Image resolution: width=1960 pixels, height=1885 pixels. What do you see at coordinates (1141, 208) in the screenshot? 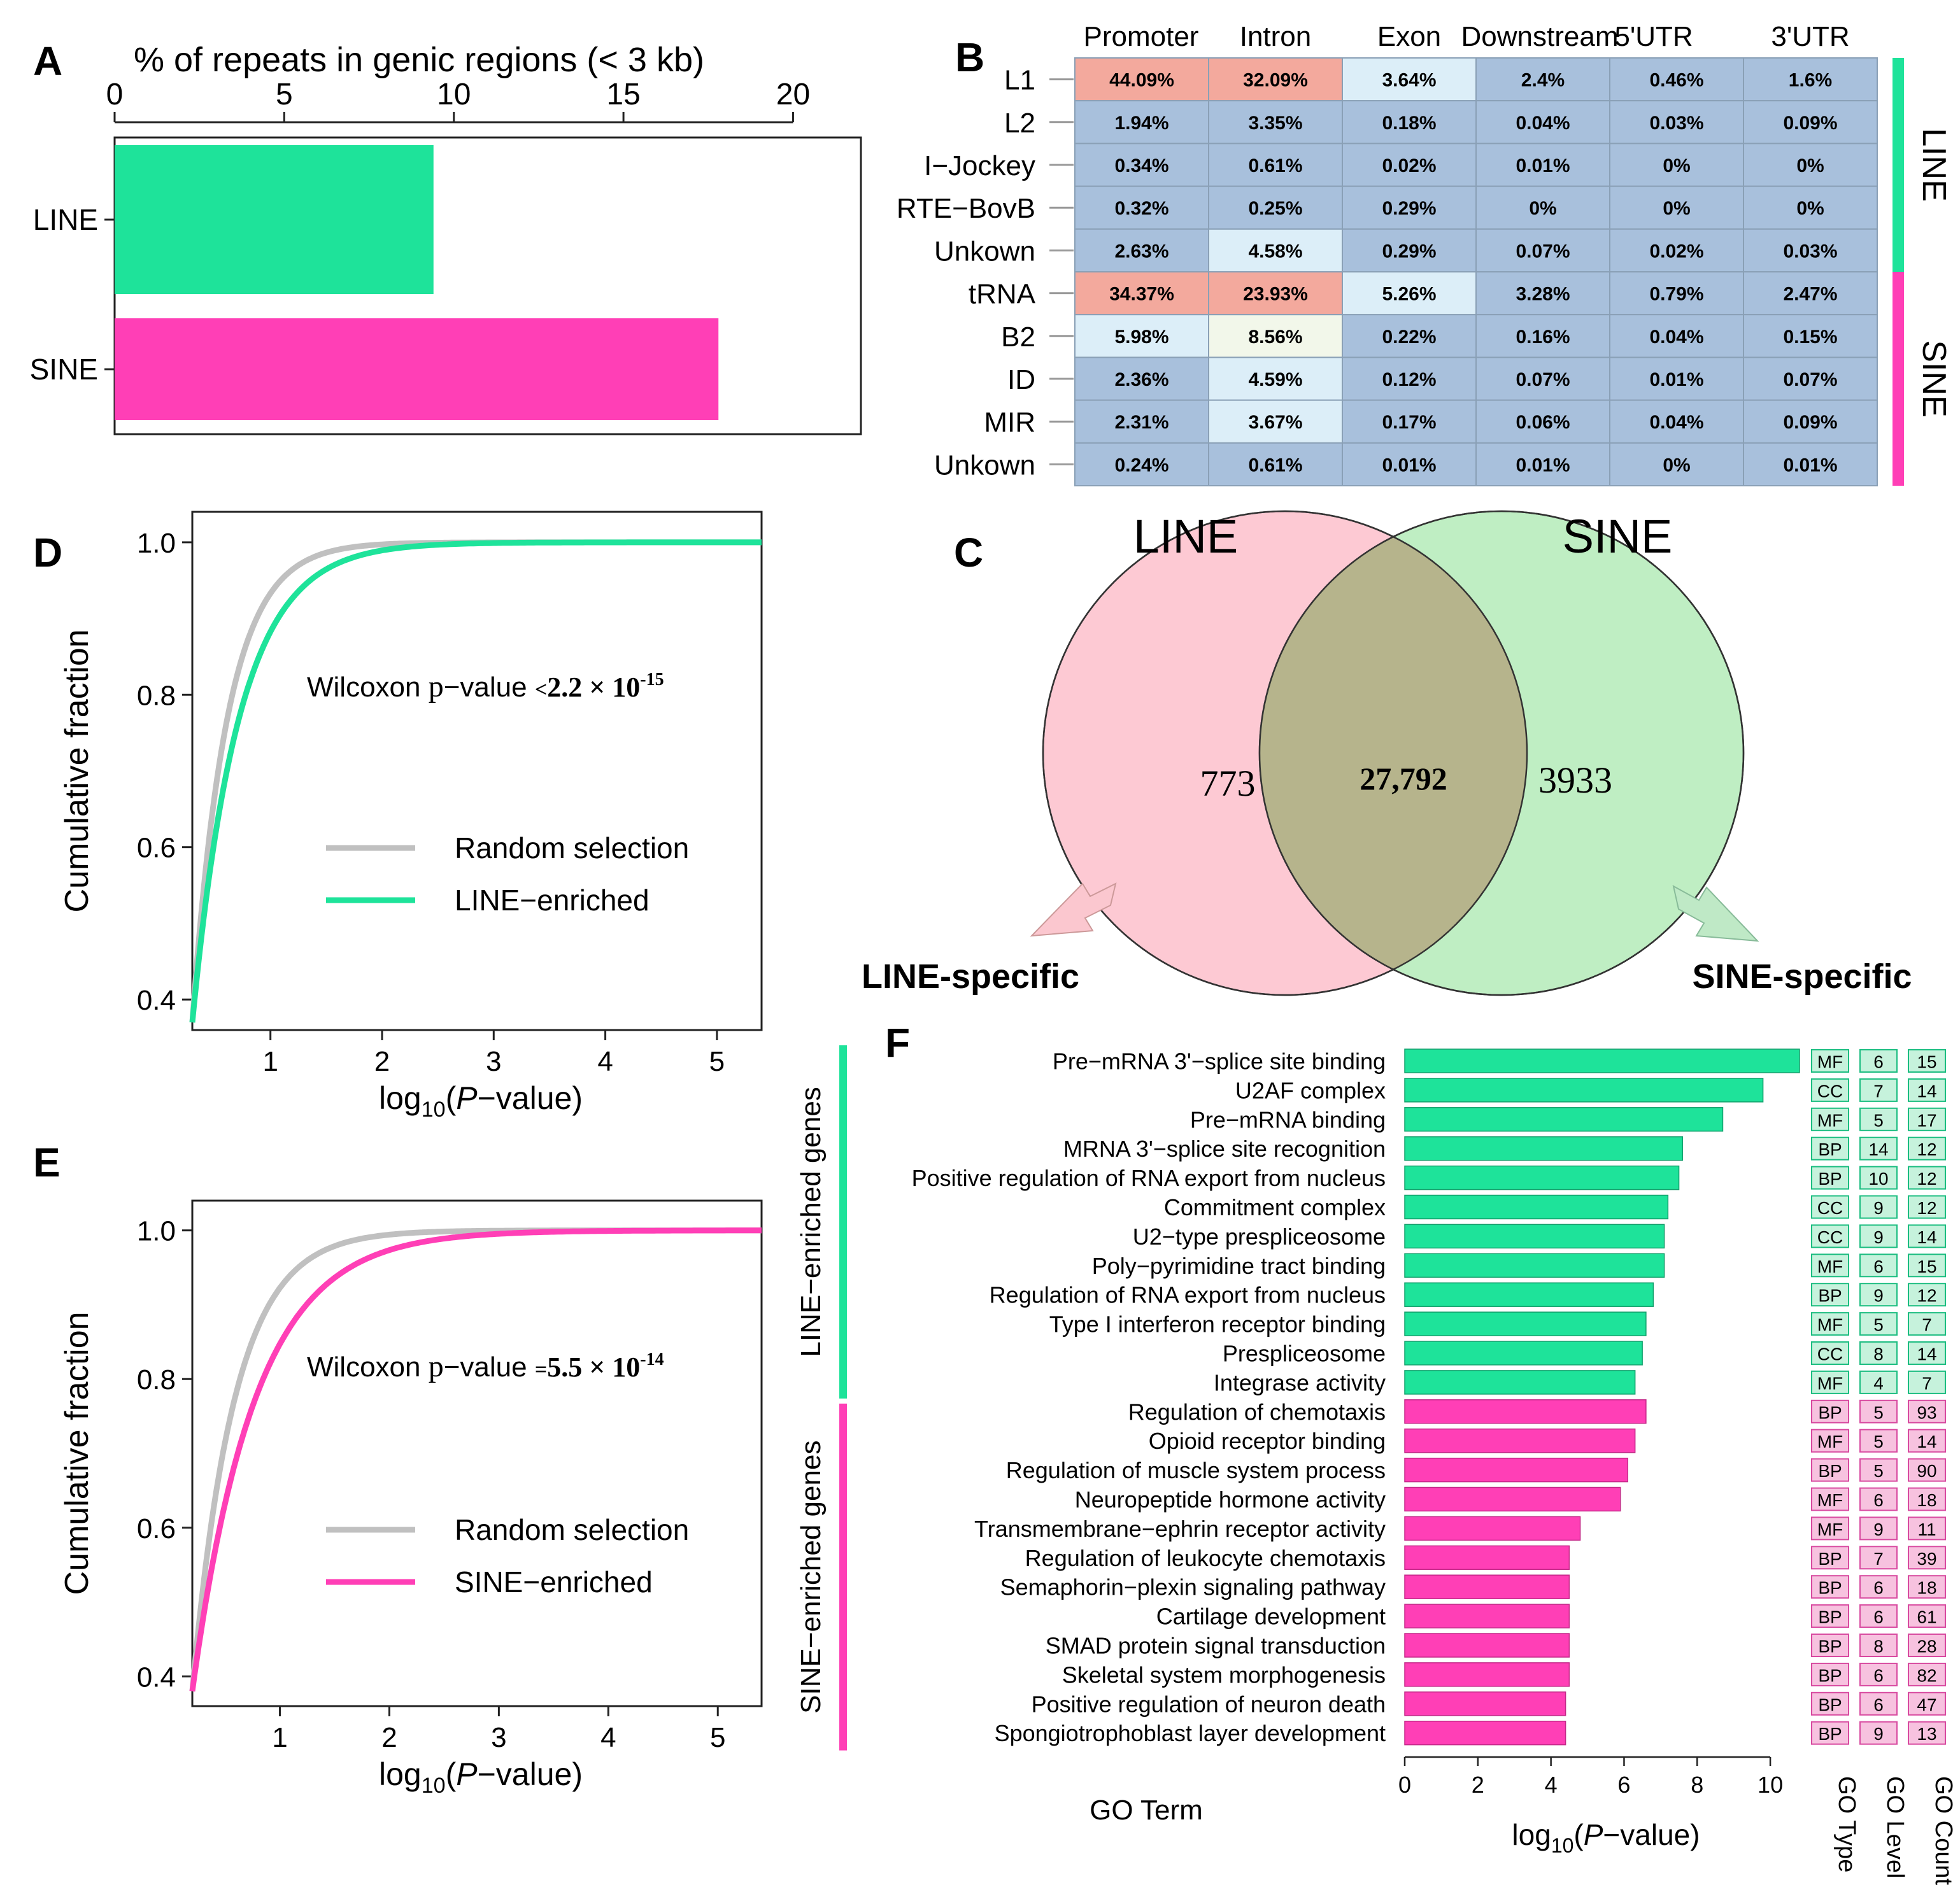
I see `panel-b-cell-value: 0.32%` at bounding box center [1141, 208].